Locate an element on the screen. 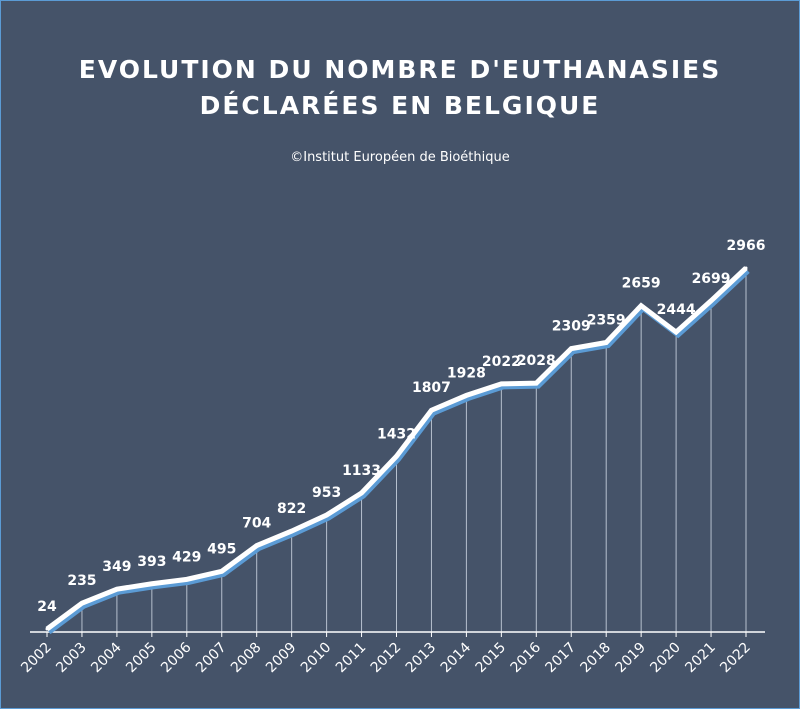  chart-subtitle: ©Institut Européen de Bioéthique is located at coordinates (400, 157).